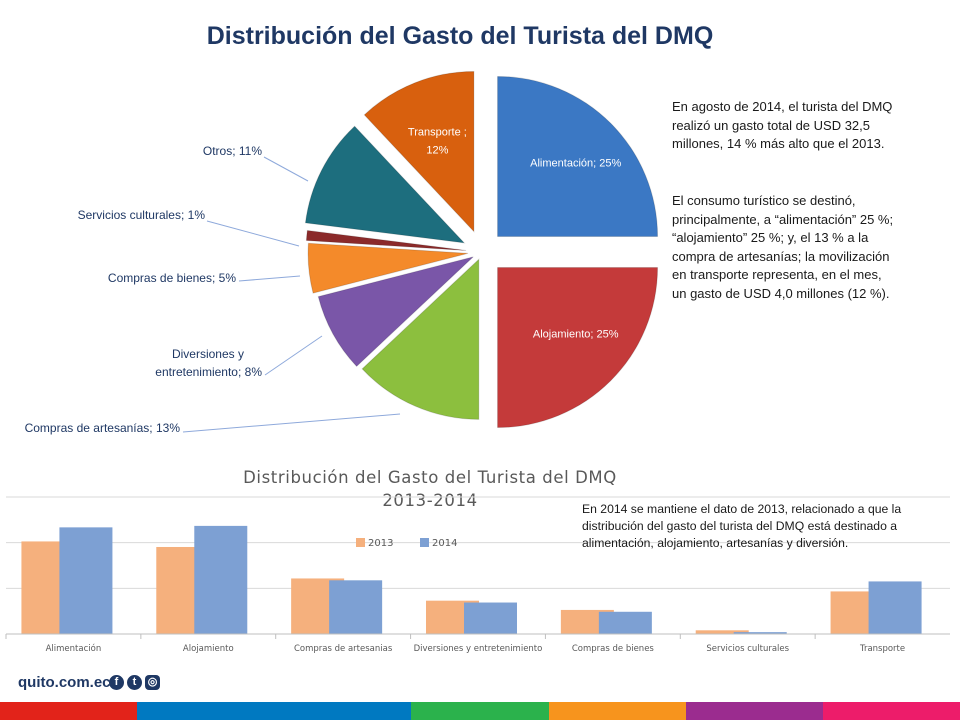 This screenshot has width=960, height=720. Describe the element at coordinates (578, 156) in the screenshot. I see `pie-slice-alimentacion` at that location.